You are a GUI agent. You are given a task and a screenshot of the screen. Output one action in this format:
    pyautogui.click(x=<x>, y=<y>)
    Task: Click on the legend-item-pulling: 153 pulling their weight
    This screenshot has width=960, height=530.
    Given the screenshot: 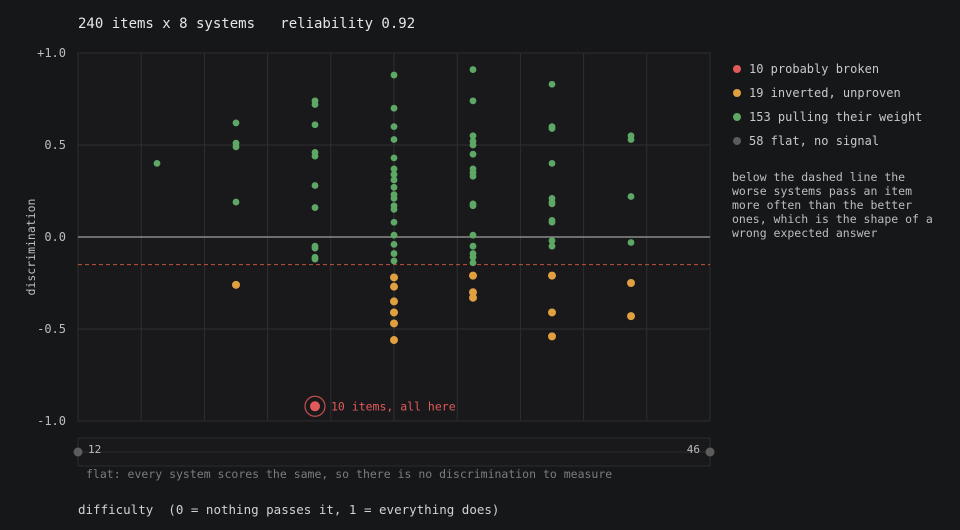 What is the action you would take?
    pyautogui.click(x=839, y=117)
    